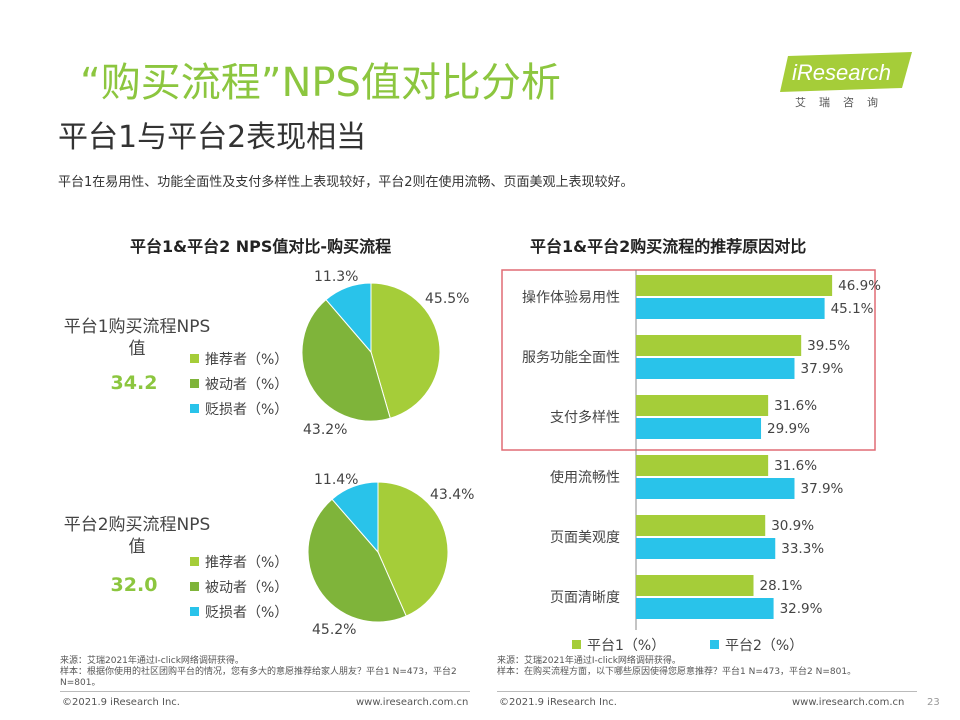  I want to click on page-subtitle: 平台1与平台2表现相当, so click(212, 137).